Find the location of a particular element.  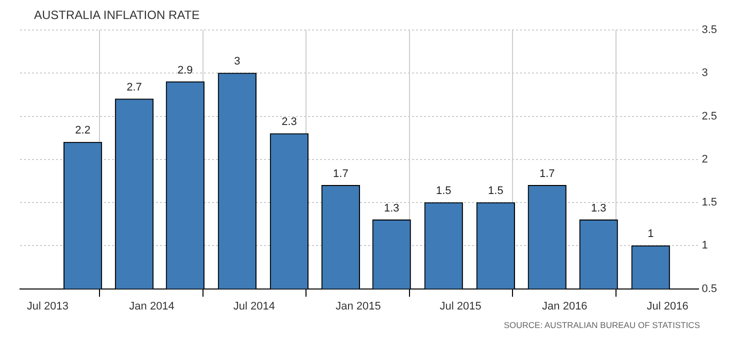

x-tick-label: Jan 2015 is located at coordinates (358, 306).